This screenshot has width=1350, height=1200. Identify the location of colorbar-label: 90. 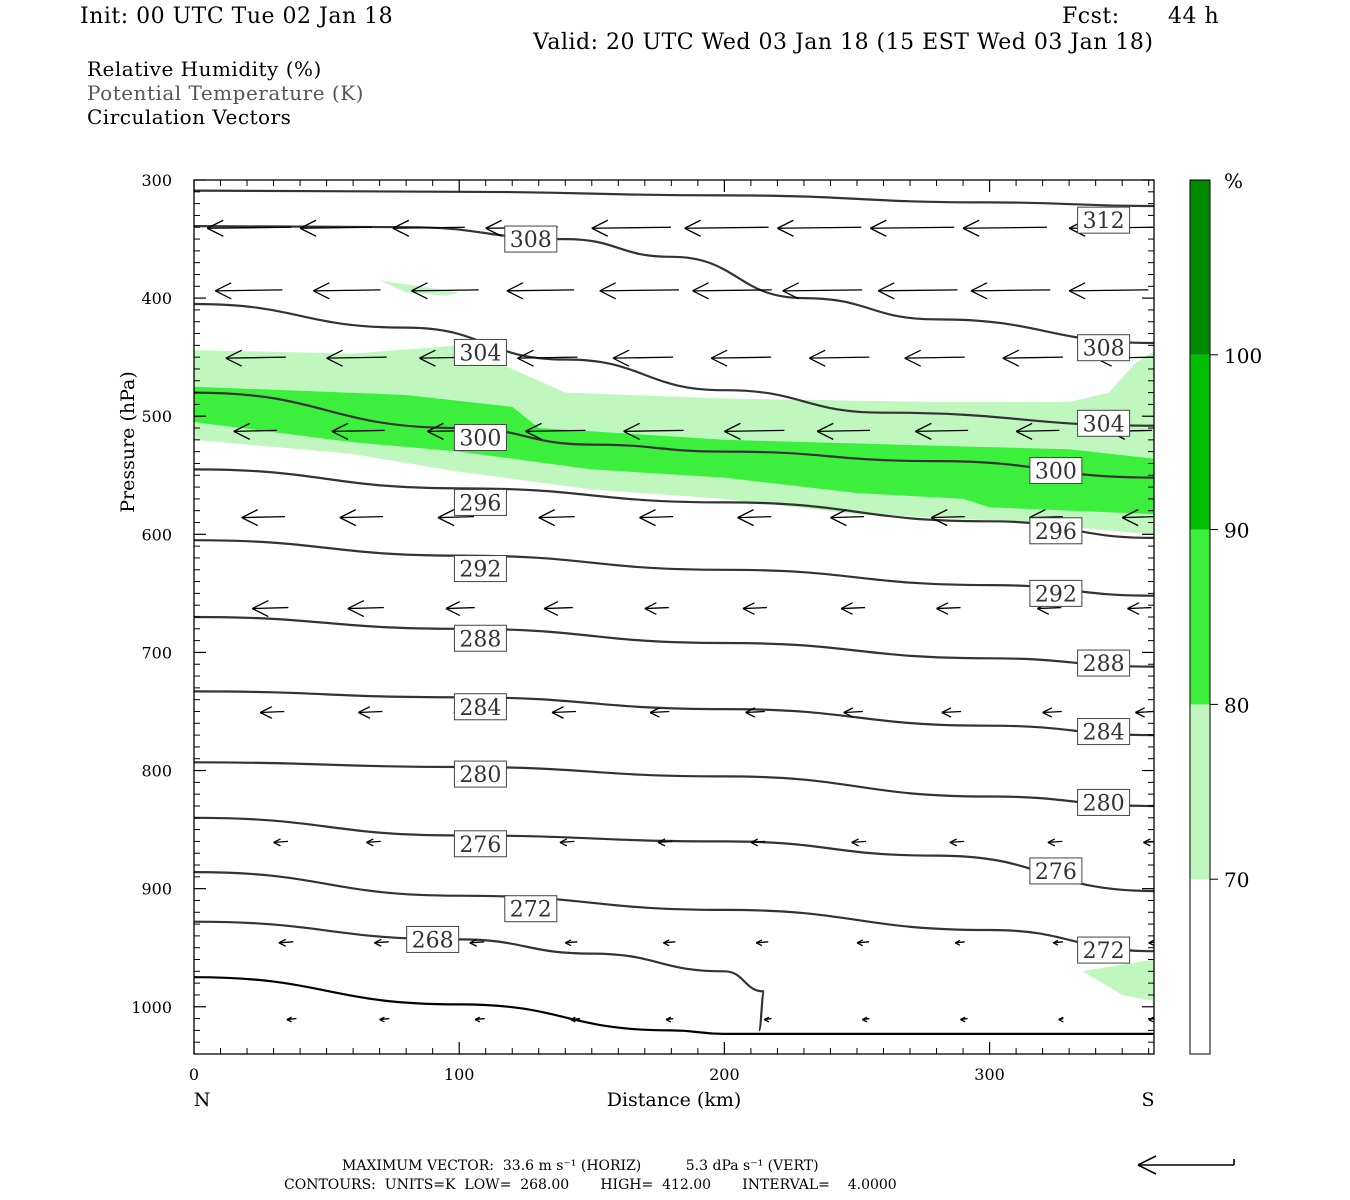
(1236, 531).